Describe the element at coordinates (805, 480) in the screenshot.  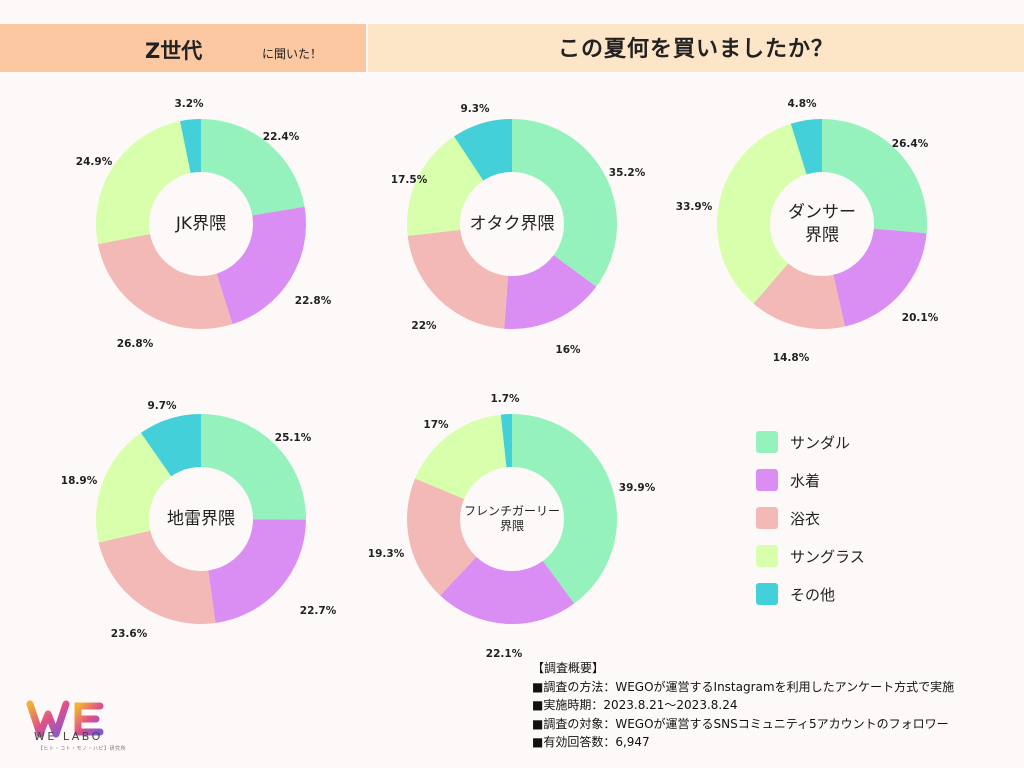
I see `legend-label: 水着` at that location.